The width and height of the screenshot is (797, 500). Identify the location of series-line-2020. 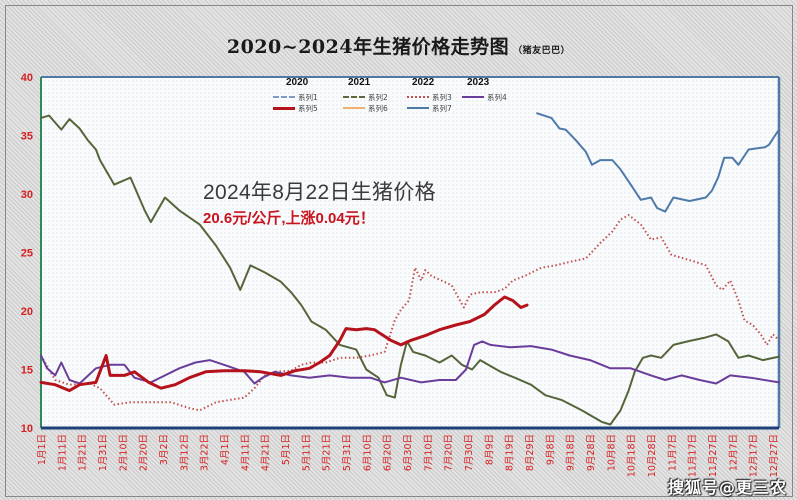
(658, 162).